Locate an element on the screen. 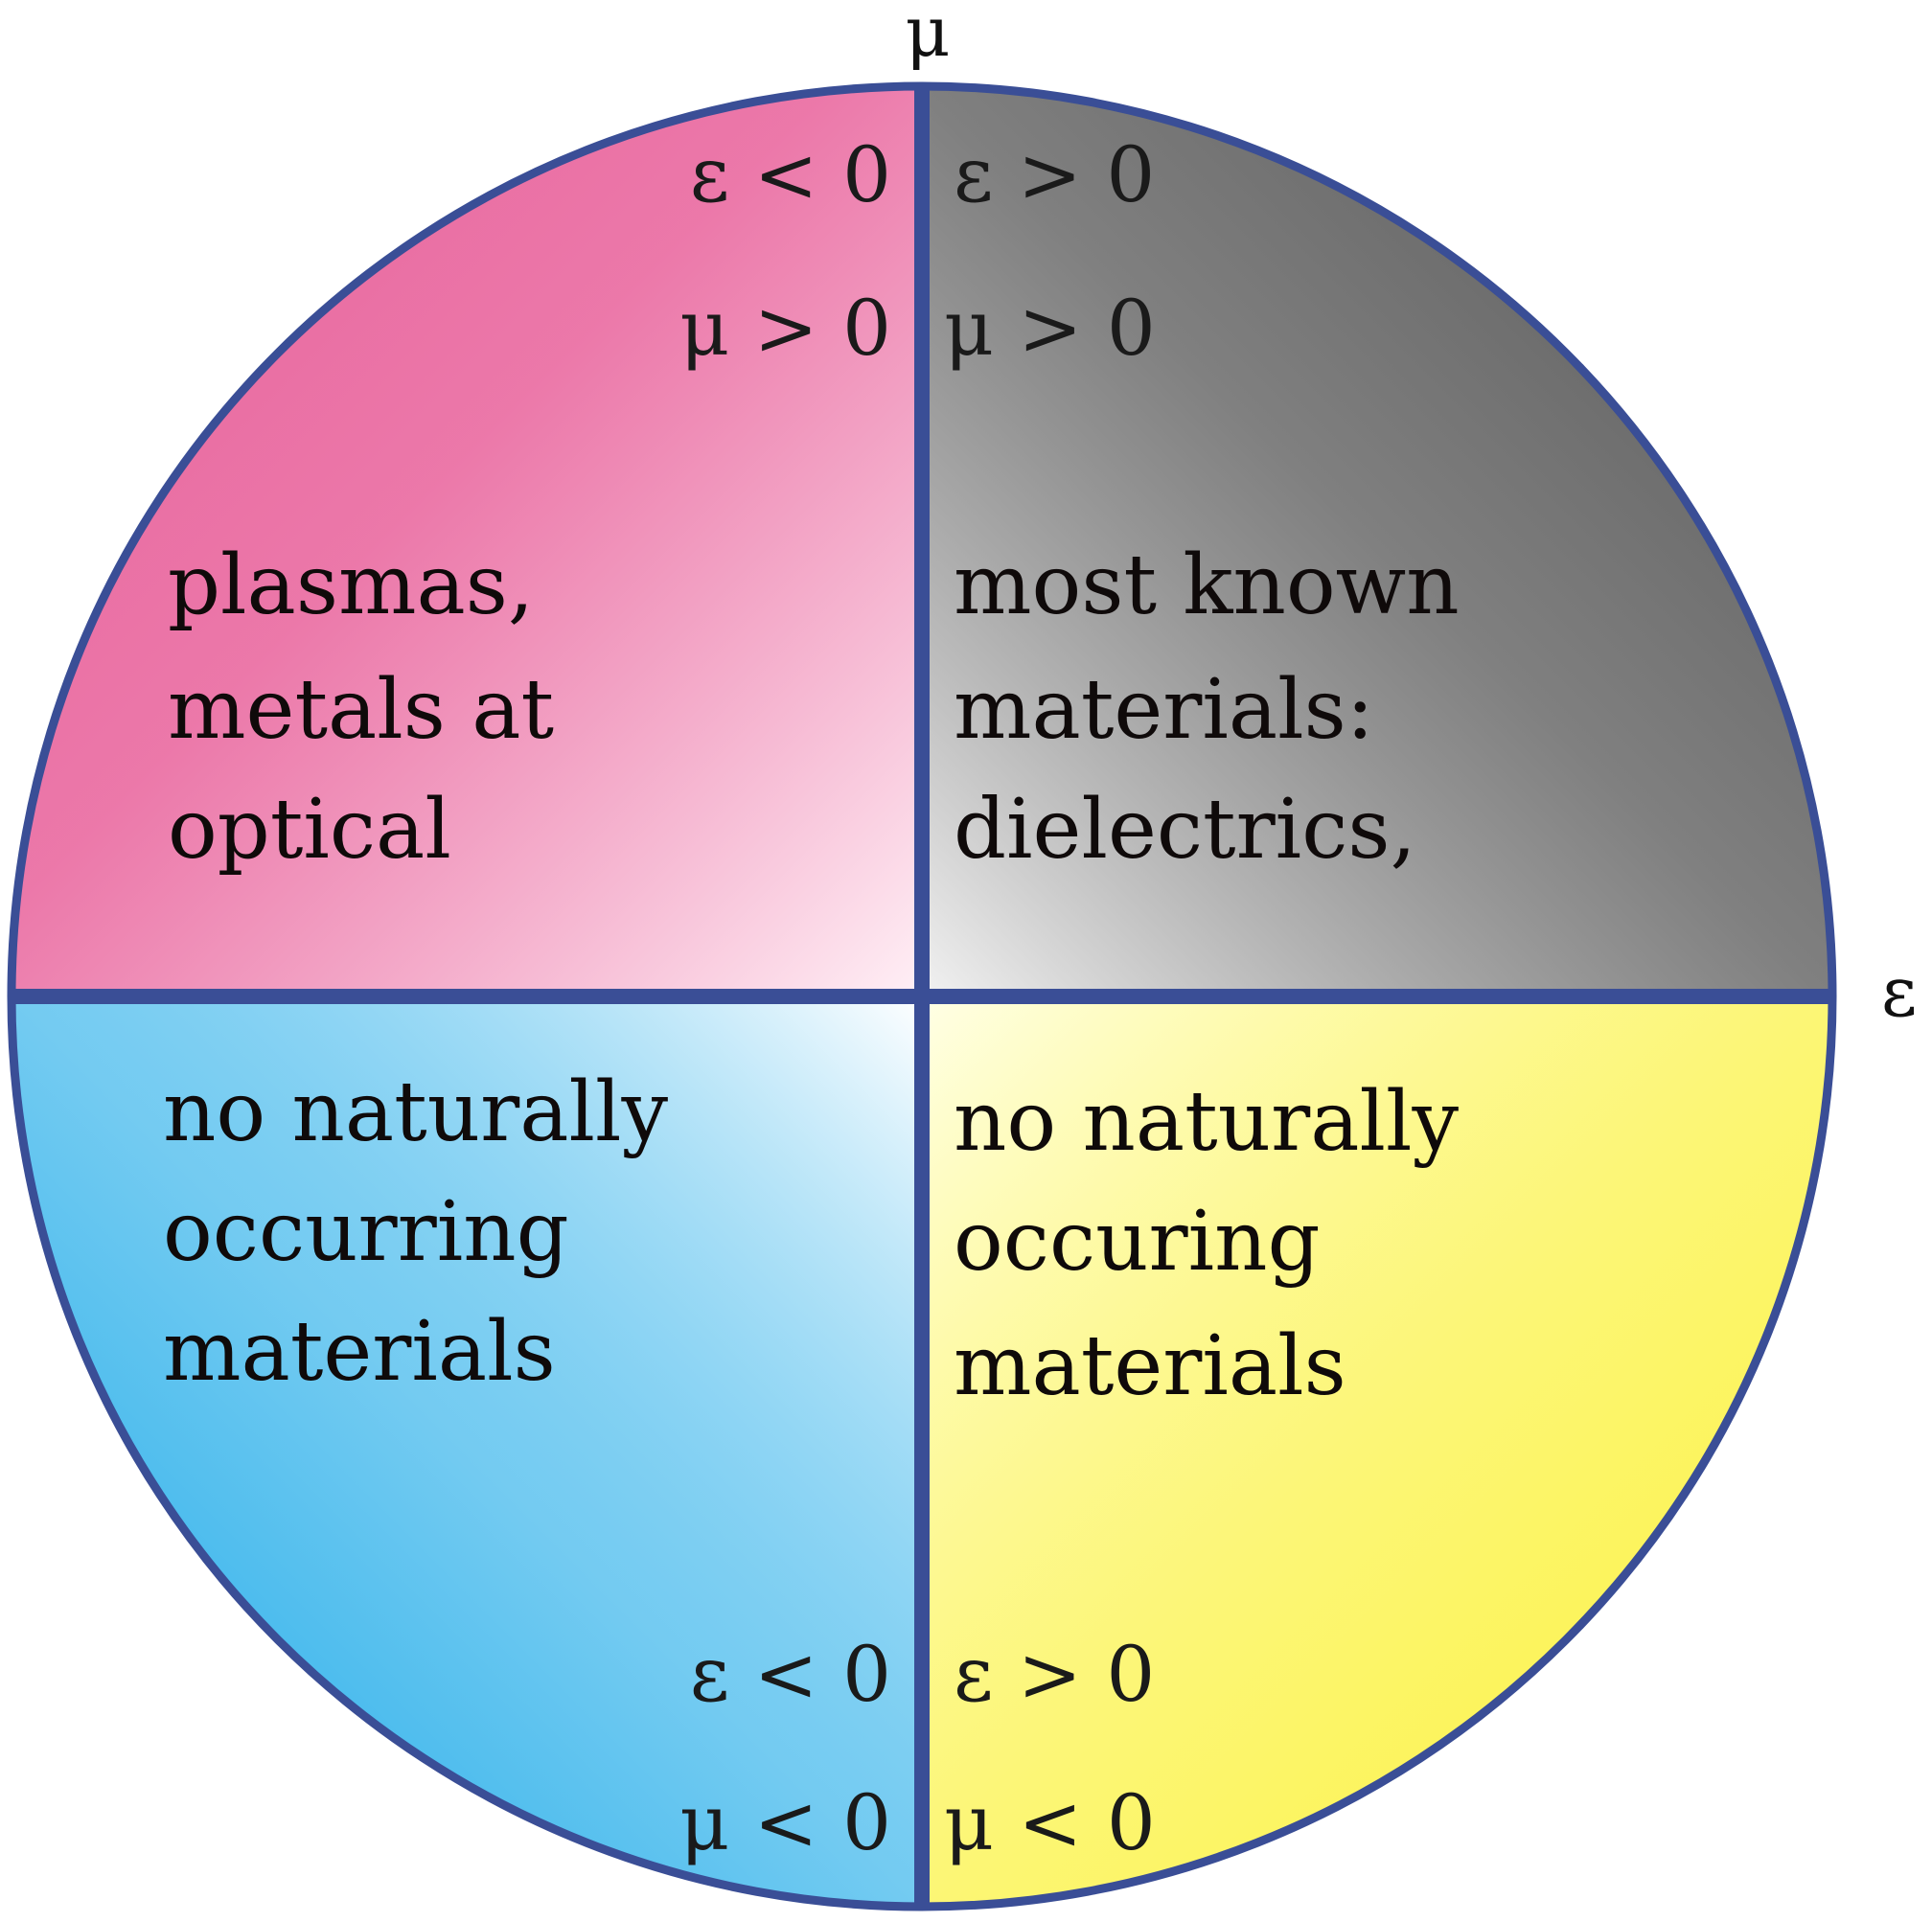 This screenshot has width=1932, height=1922. bottom-left-mu-condition: μ < 0 is located at coordinates (785, 1822).